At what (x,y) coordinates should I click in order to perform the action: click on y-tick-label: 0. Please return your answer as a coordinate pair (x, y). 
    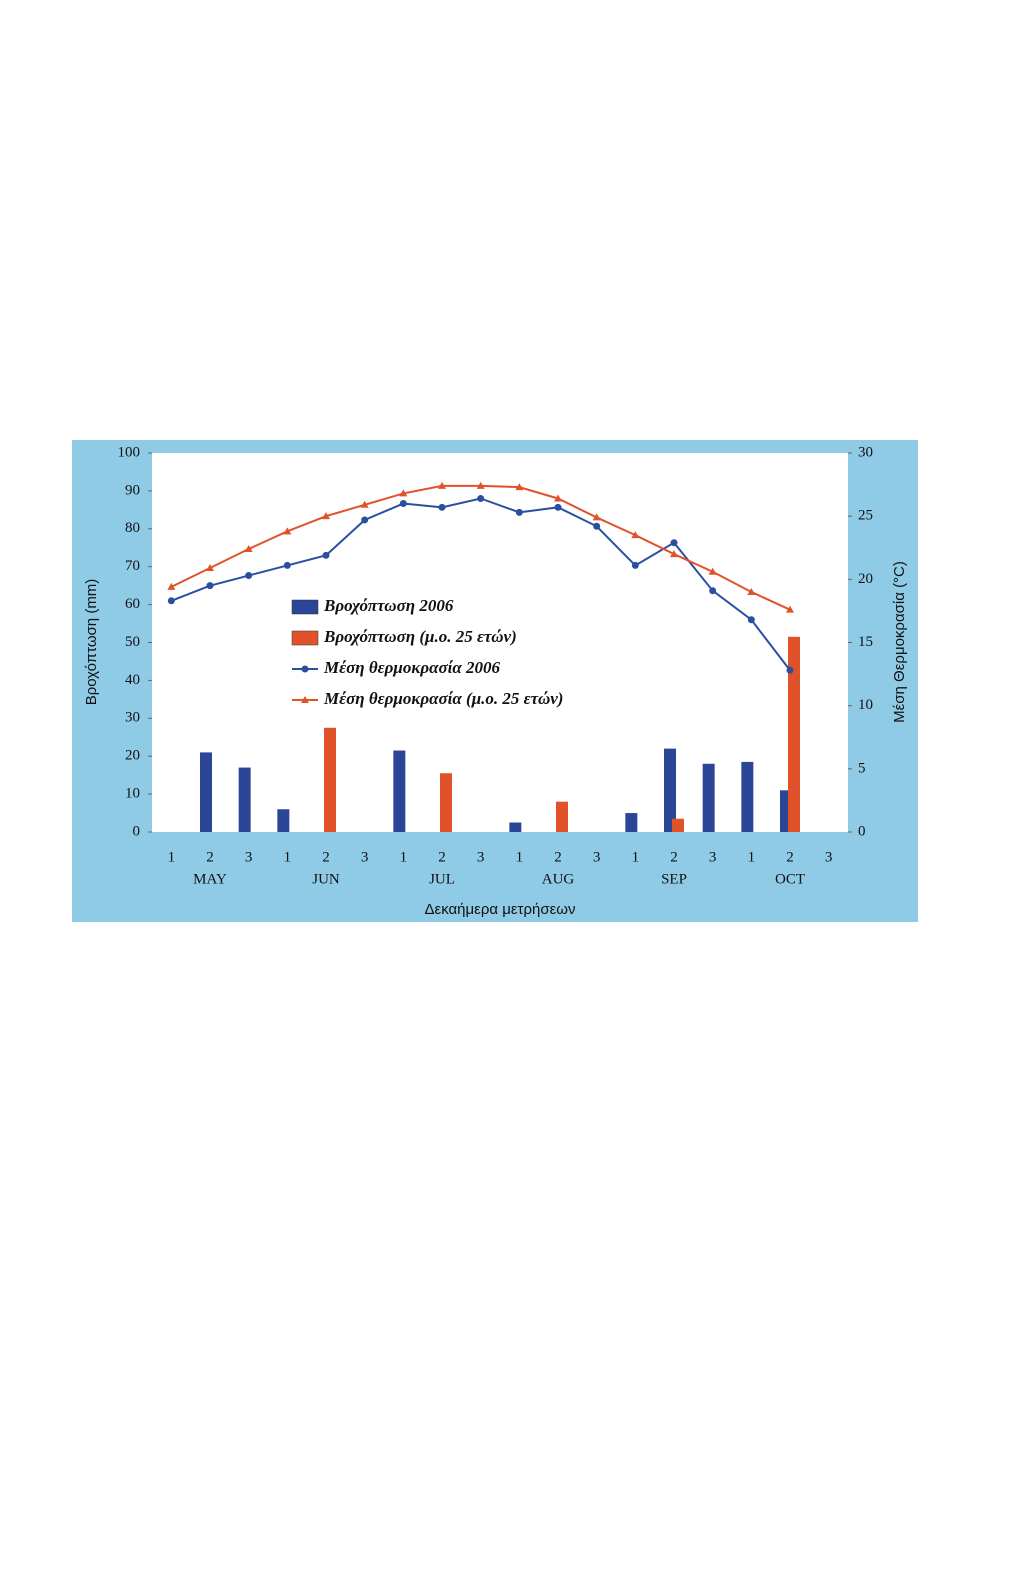
    Looking at the image, I should click on (137, 831).